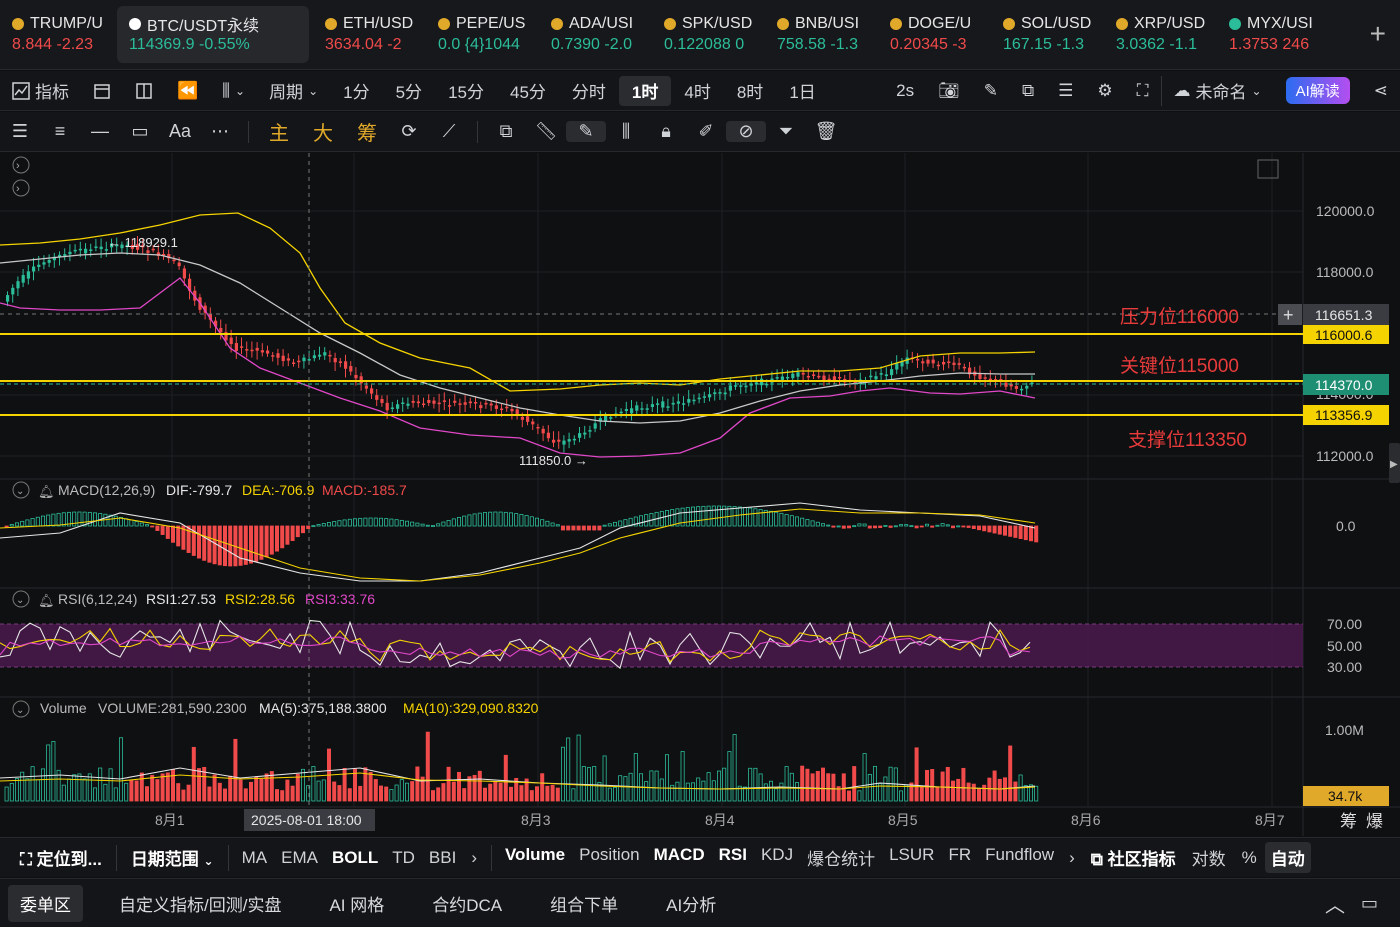  Describe the element at coordinates (100, 131) in the screenshot. I see `crosshair-line-icon: —` at that location.